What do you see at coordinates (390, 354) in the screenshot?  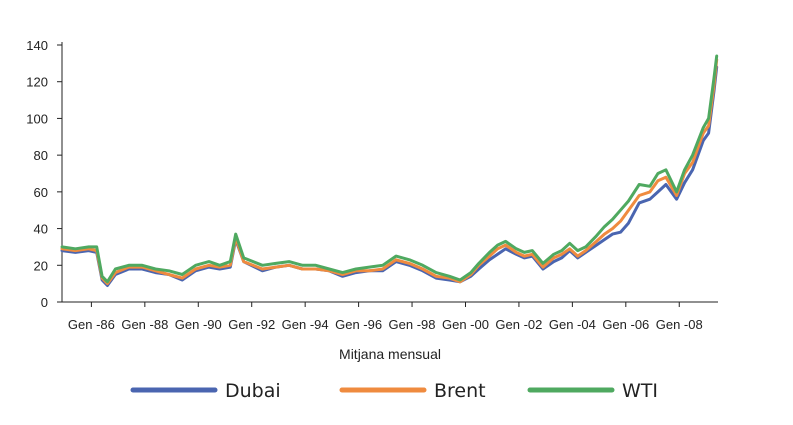 I see `x-axis-title: Mitjana mensual` at bounding box center [390, 354].